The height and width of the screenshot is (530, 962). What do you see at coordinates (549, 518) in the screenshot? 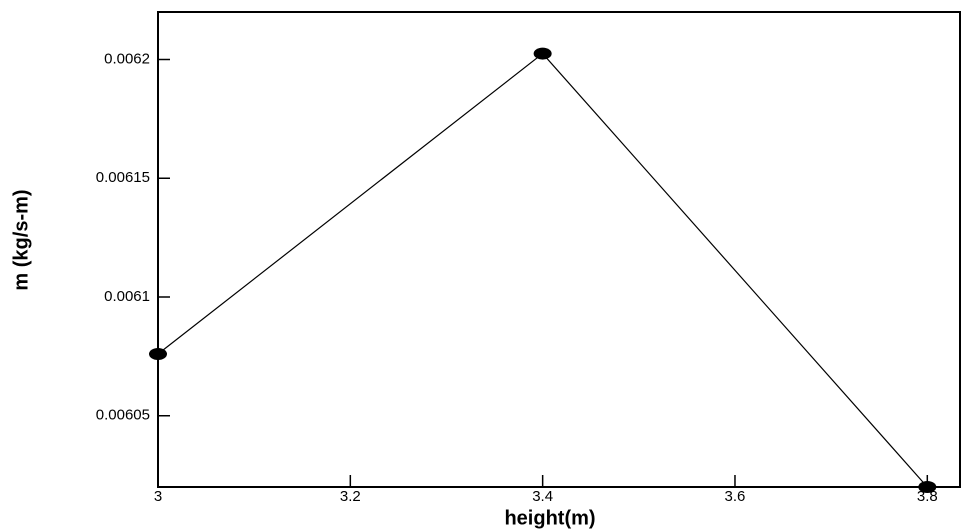
I see `x-axis-title: height(m)` at bounding box center [549, 518].